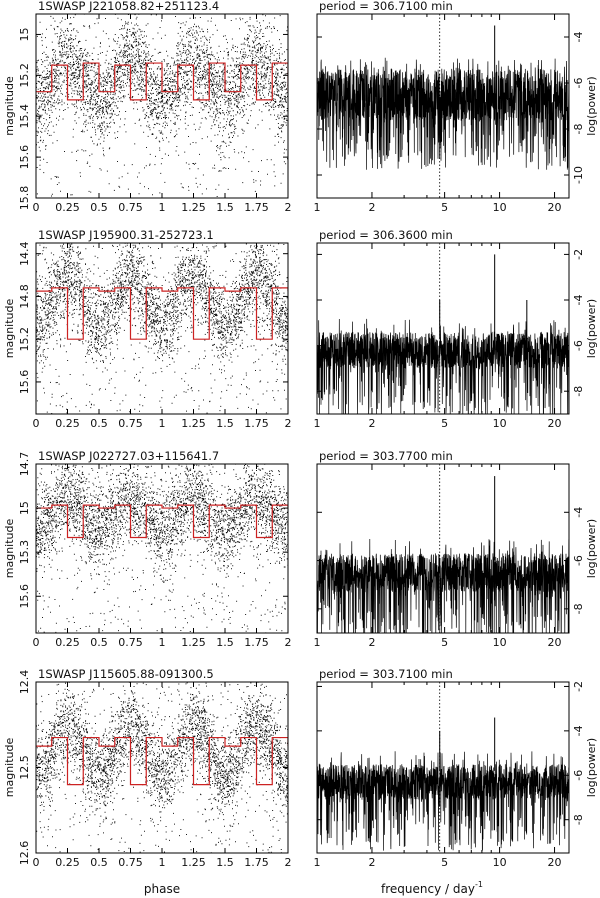 This screenshot has height=898, width=600. I want to click on periodogram-title-2: period = 306.3600 min, so click(386, 235).